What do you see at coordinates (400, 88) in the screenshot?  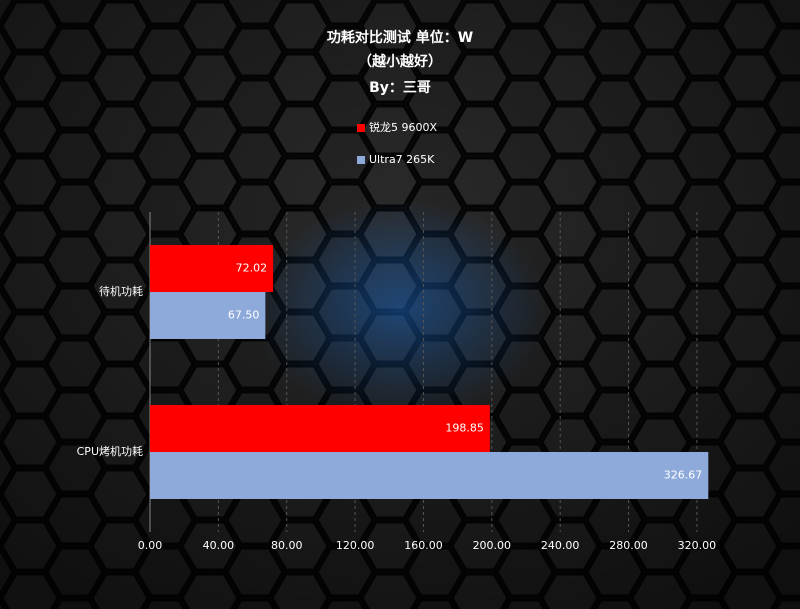 I see `chart-author: By：三哥` at bounding box center [400, 88].